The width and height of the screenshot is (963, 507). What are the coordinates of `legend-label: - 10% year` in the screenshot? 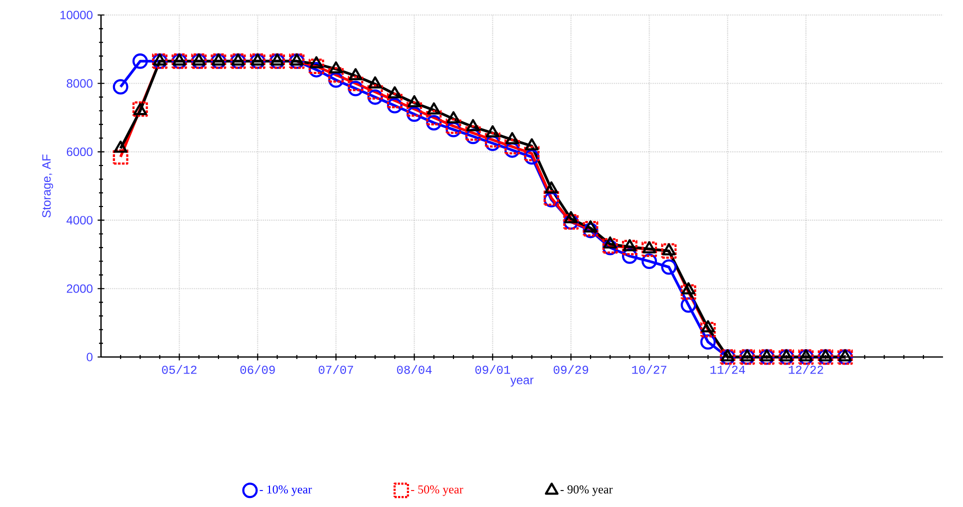 It's located at (286, 490).